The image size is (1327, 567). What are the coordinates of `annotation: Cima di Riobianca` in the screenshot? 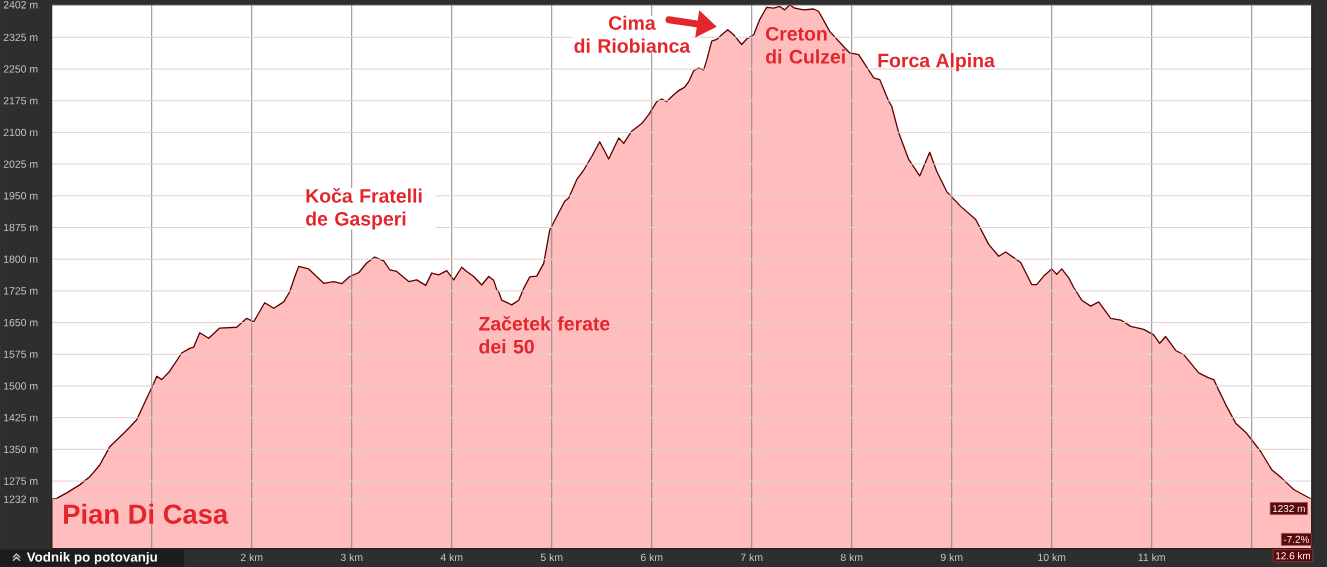 It's located at (632, 34).